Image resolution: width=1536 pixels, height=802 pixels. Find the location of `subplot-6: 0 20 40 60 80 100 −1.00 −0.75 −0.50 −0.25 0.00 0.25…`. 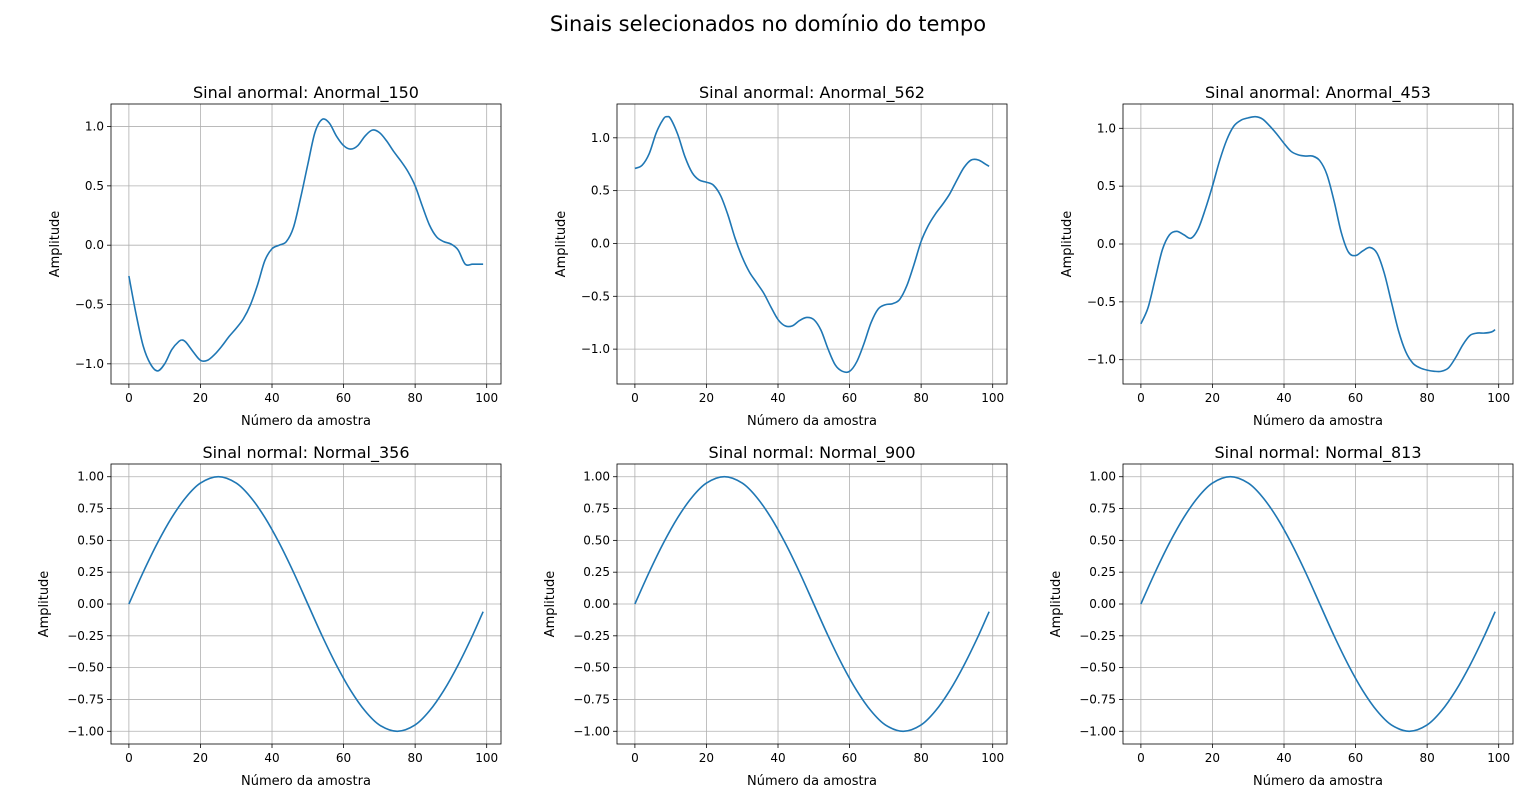

subplot-6: 0 20 40 60 80 100 −1.00 −0.75 −0.50 −0.25 0.00 0.25… is located at coordinates (1281, 616).